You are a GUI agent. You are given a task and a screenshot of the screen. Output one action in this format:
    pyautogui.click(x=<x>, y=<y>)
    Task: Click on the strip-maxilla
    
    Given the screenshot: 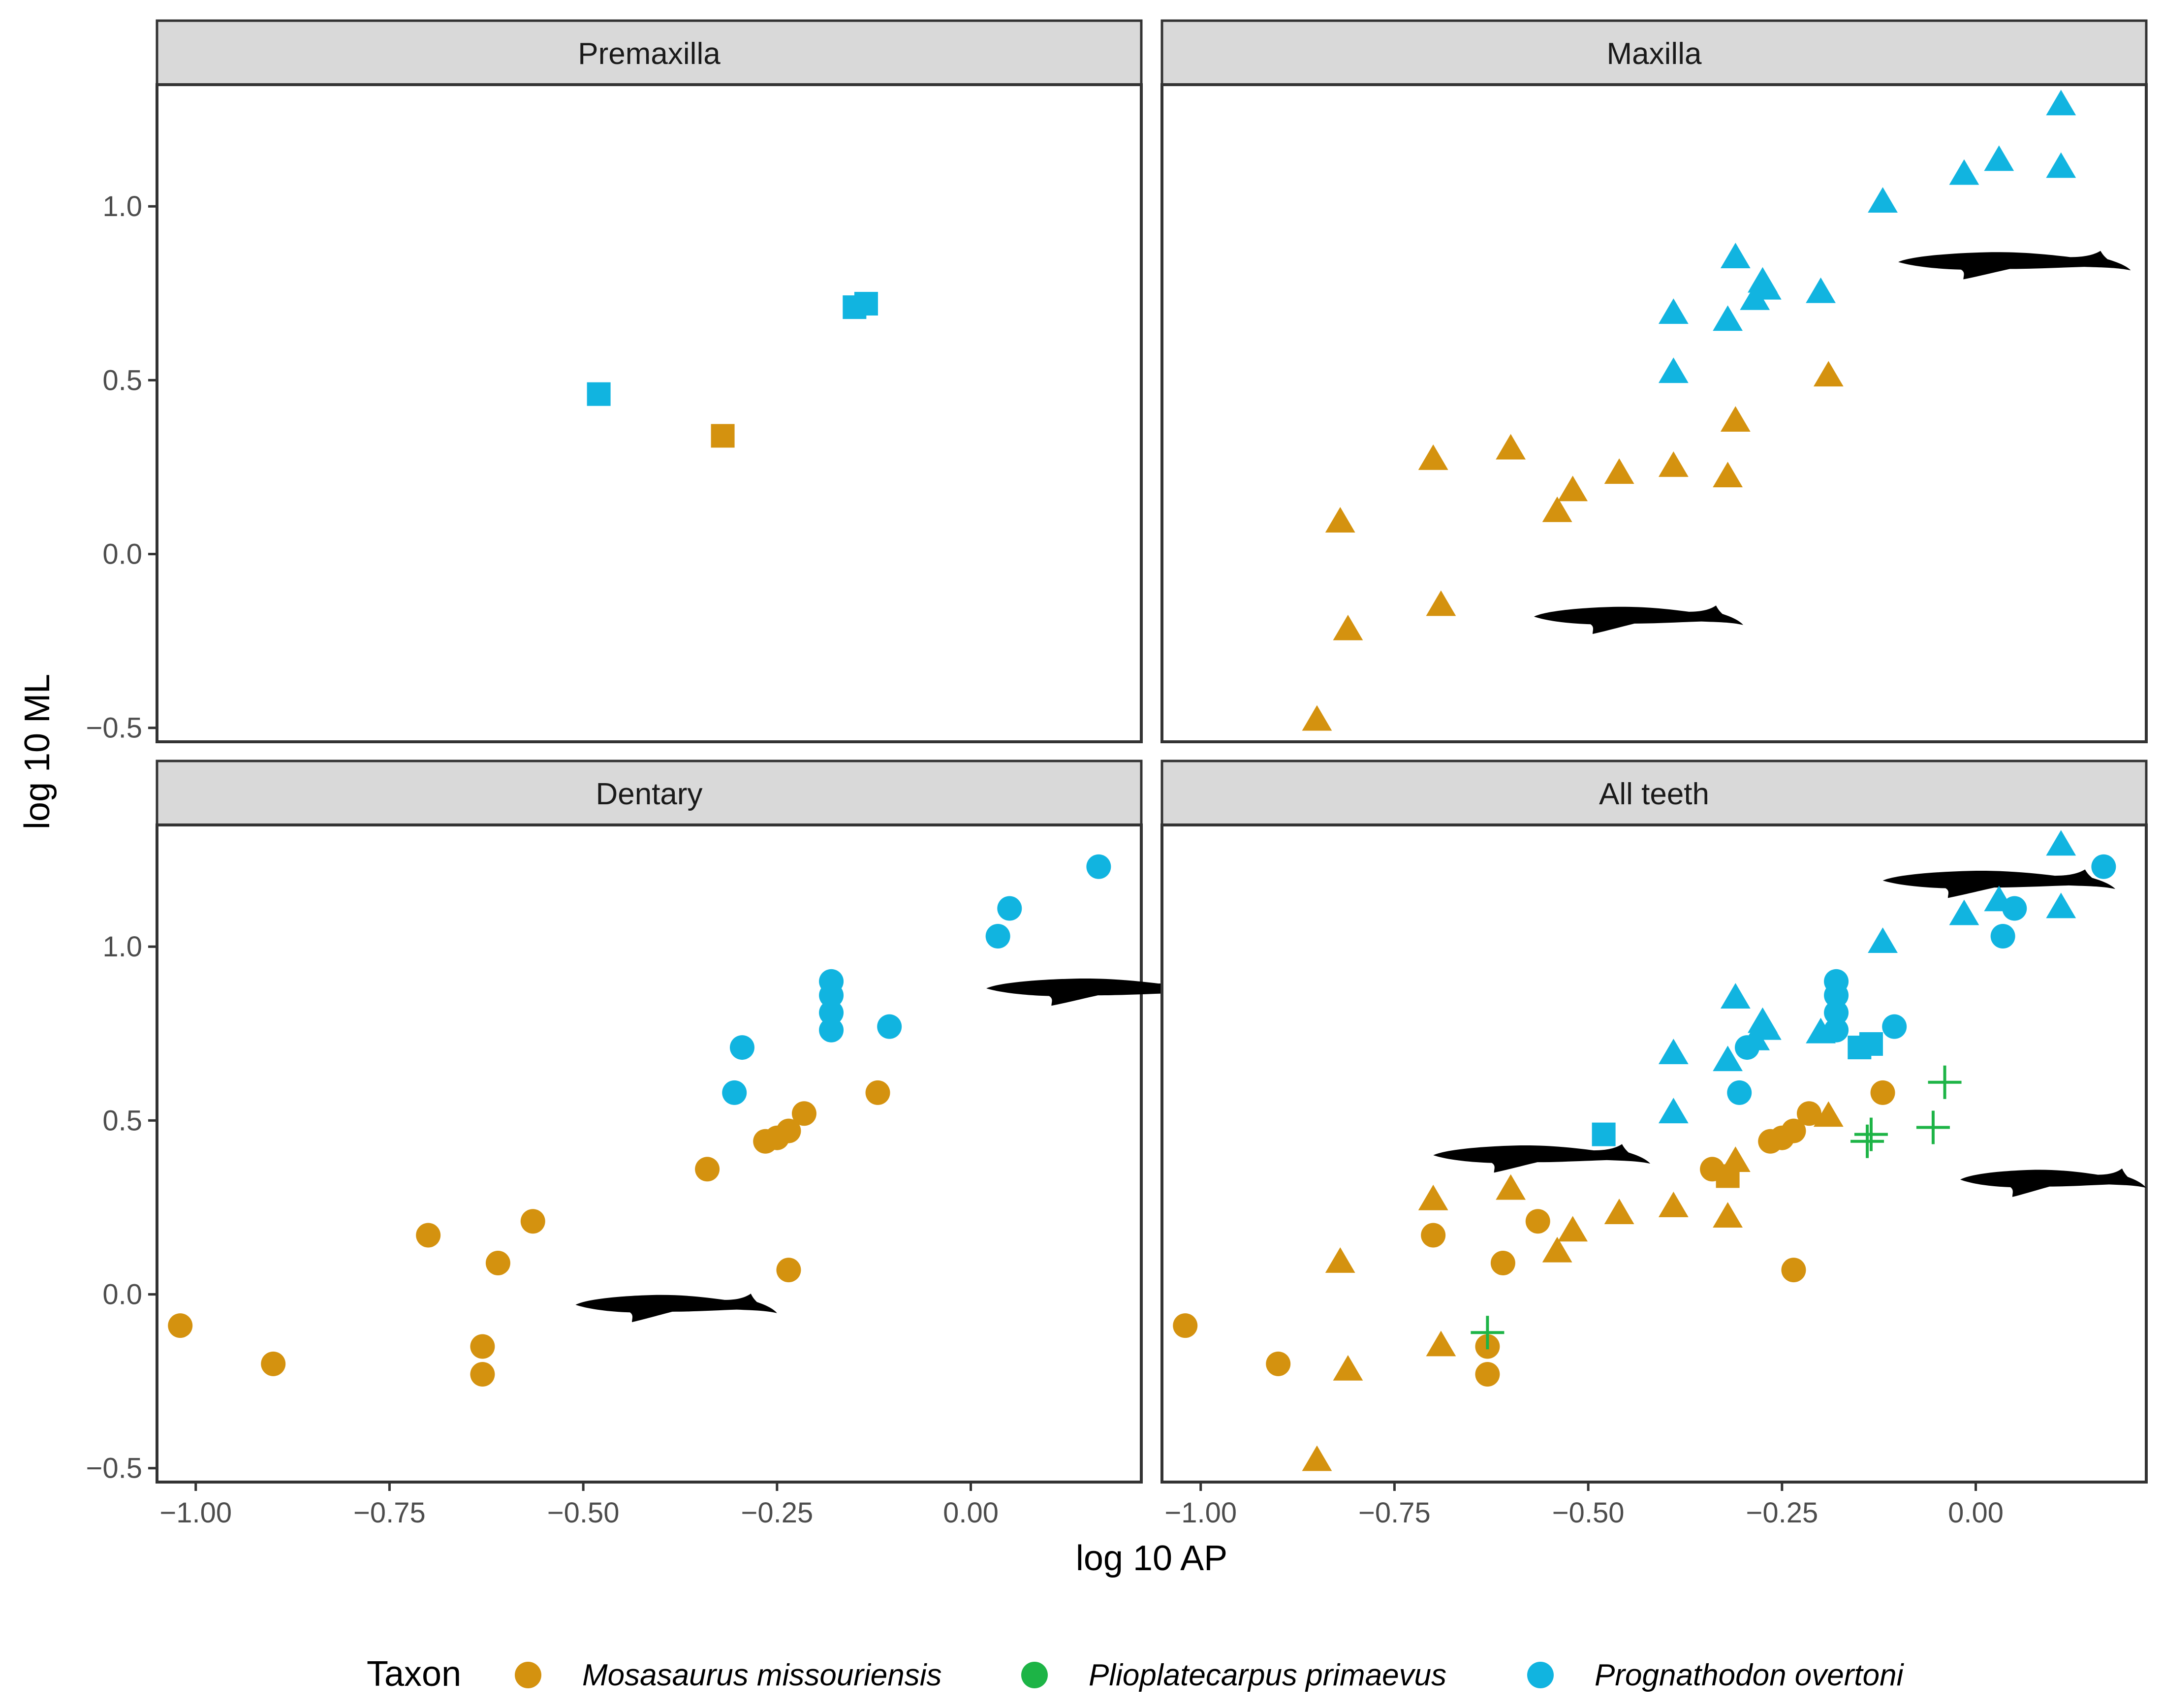 What is the action you would take?
    pyautogui.click(x=1654, y=52)
    